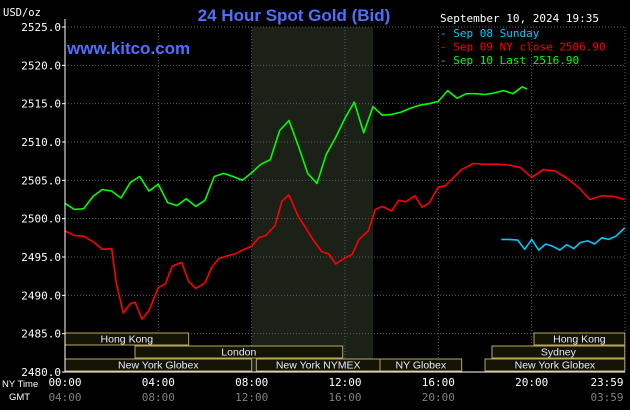  I want to click on watermark: www.kitco.com, so click(128, 48).